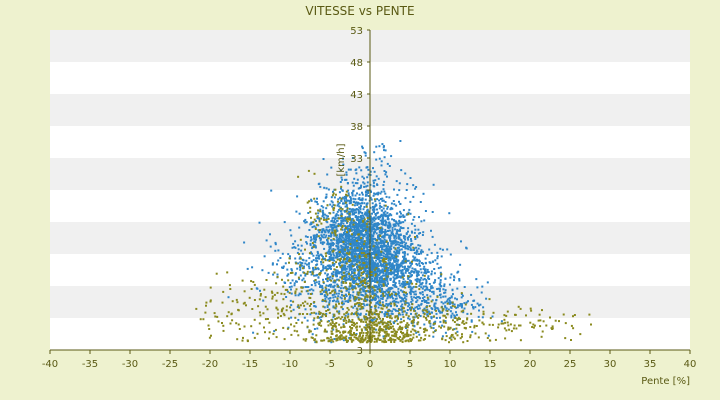 The width and height of the screenshot is (720, 400). I want to click on x-tick-label: 10, so click(450, 364).